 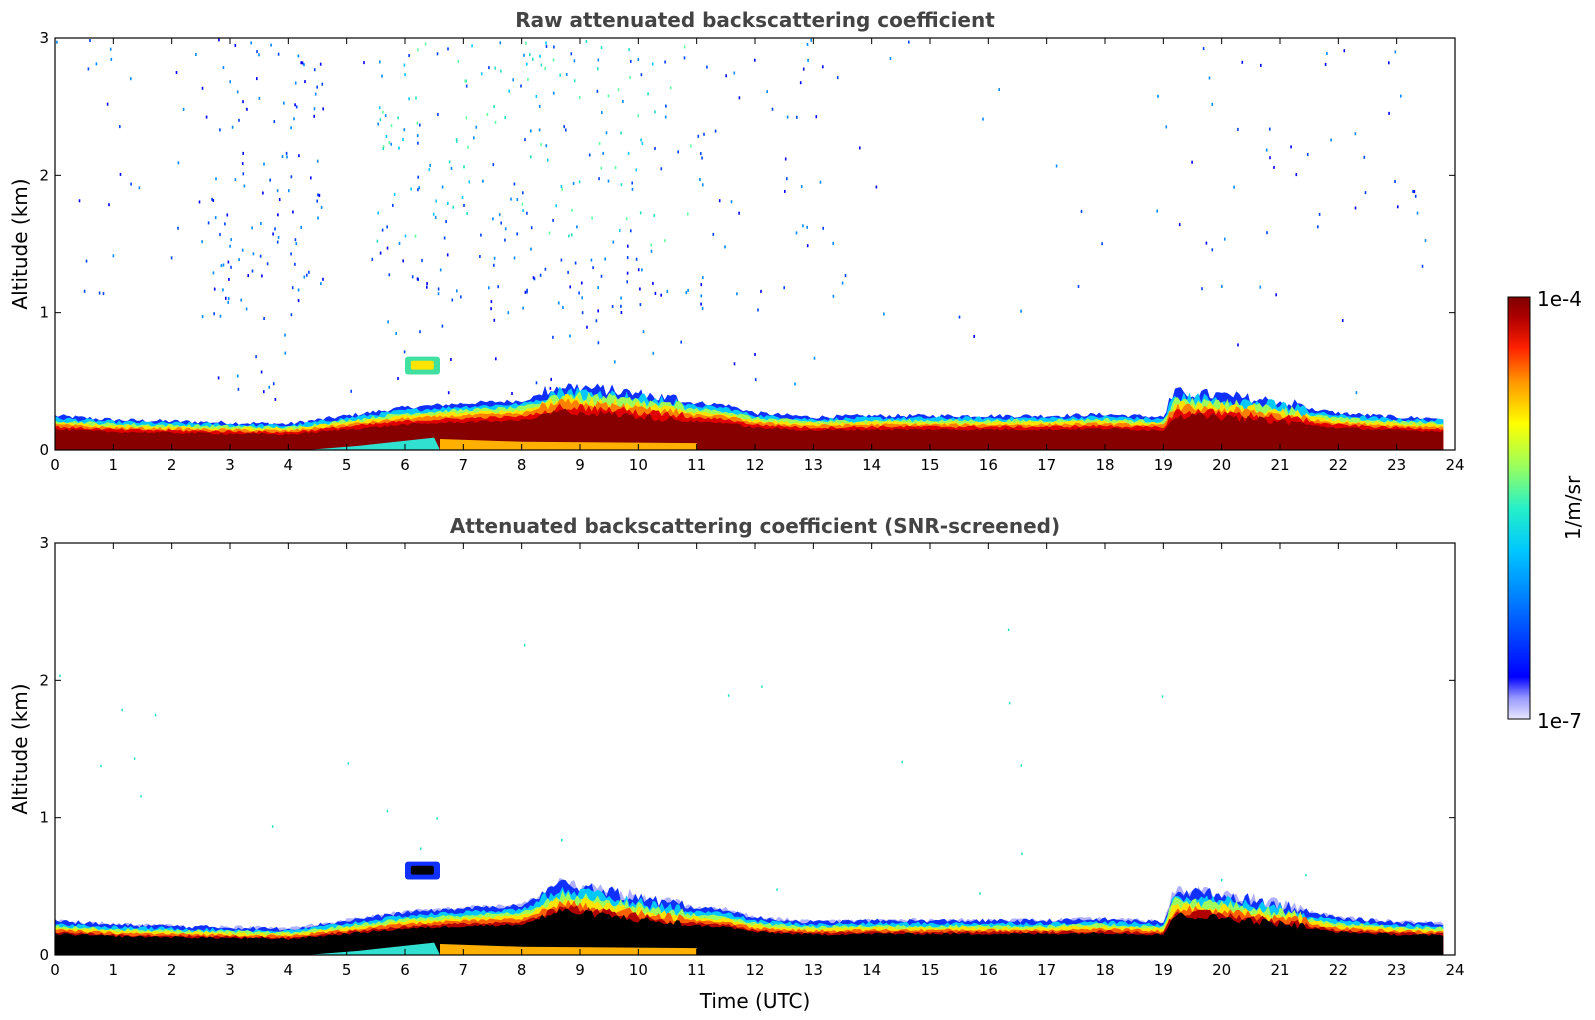 I want to click on elevated-layer-core, so click(x=422, y=365).